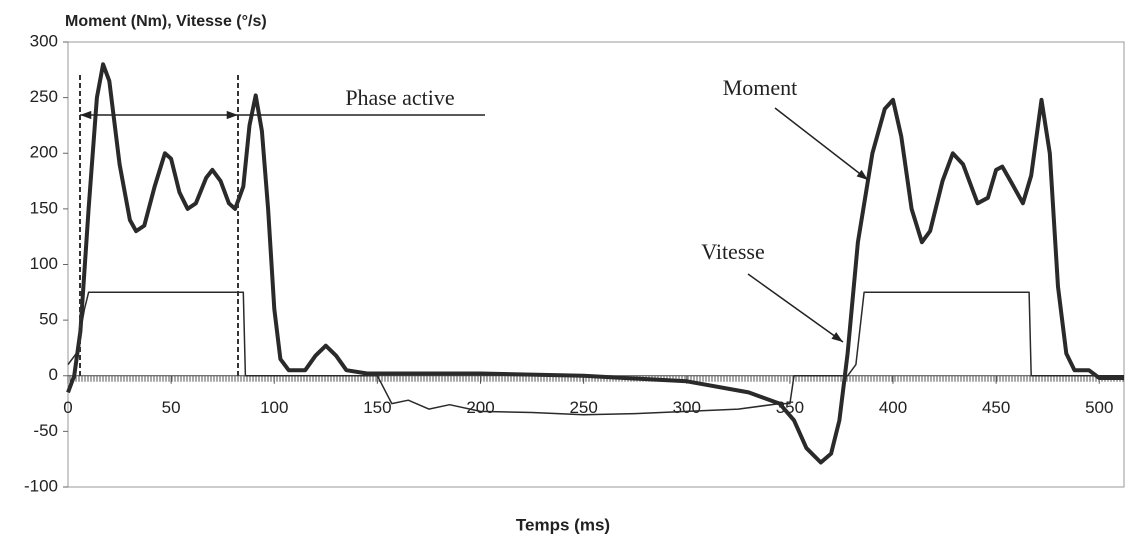  Describe the element at coordinates (171, 407) in the screenshot. I see `x-tick-label: 50` at that location.